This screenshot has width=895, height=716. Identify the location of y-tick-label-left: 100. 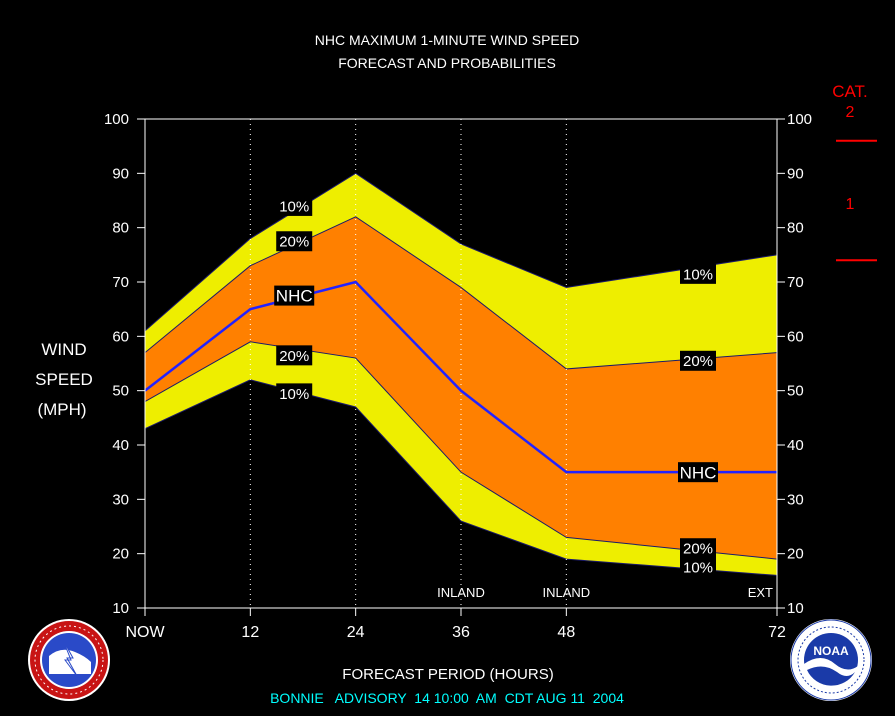
(116, 119).